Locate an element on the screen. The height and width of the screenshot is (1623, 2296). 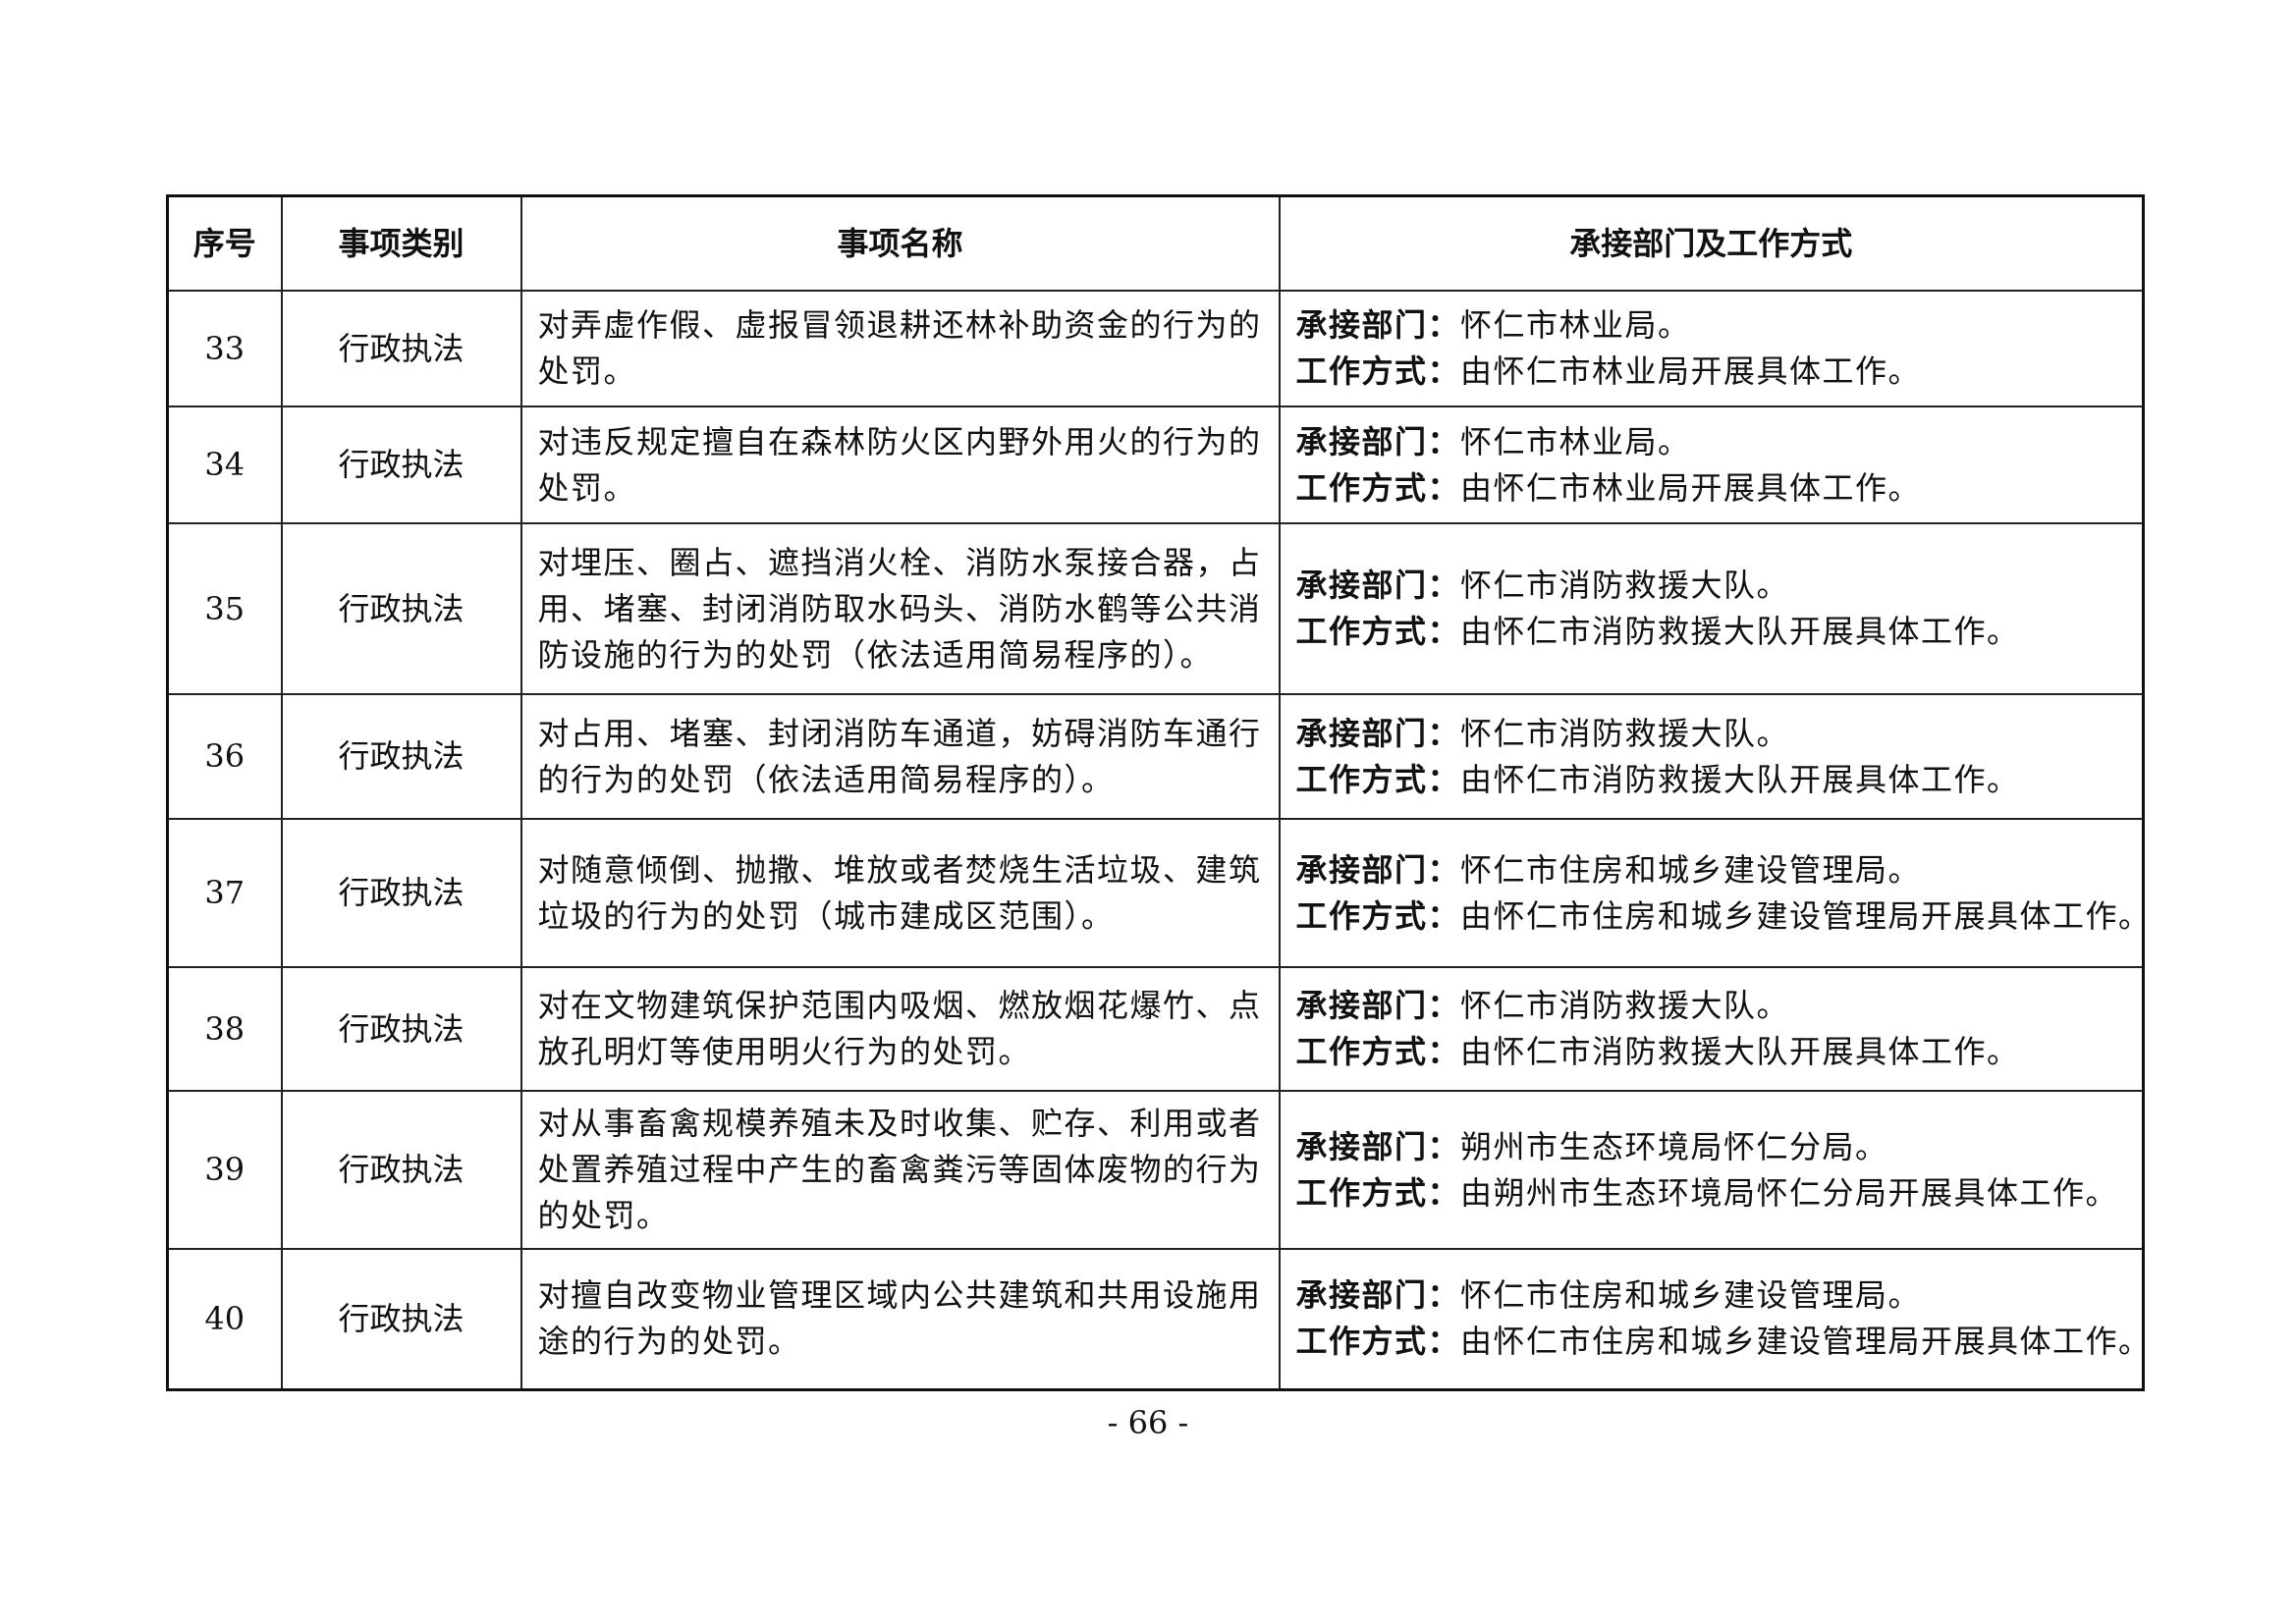
item-name-line: 对埋压、圈占、遮挡消火栓、消防水泵接合器，占 is located at coordinates (899, 562).